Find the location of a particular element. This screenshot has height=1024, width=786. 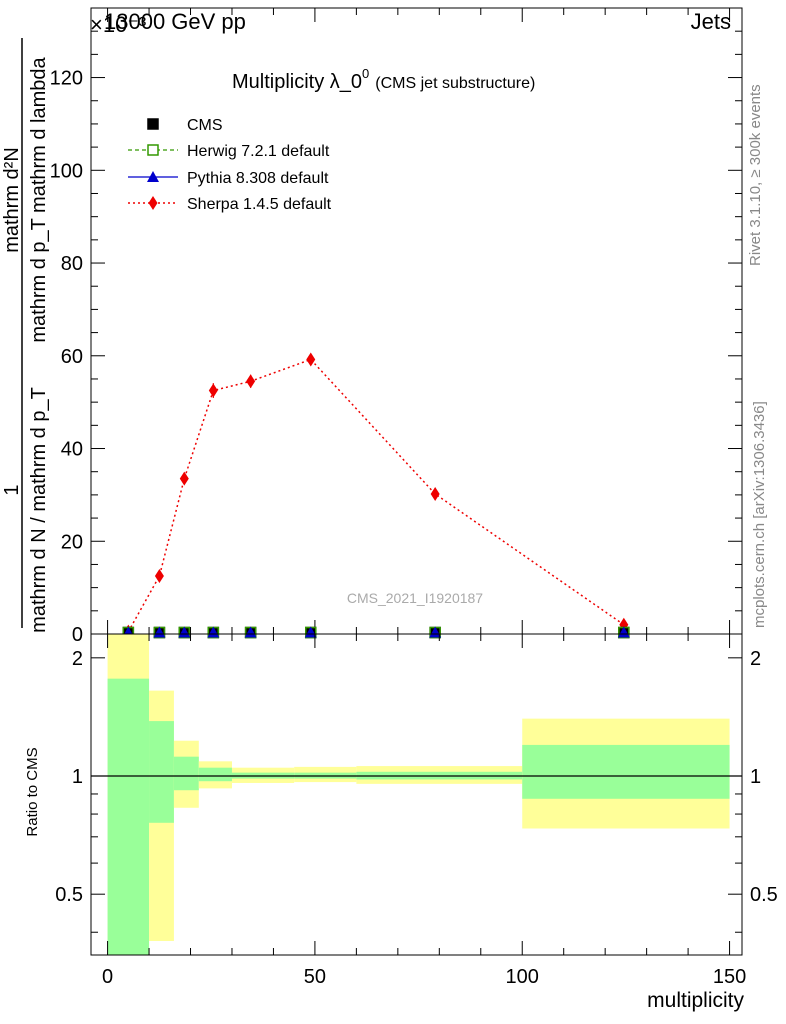

main-y-tick-label: 120 is located at coordinates (66, 79).